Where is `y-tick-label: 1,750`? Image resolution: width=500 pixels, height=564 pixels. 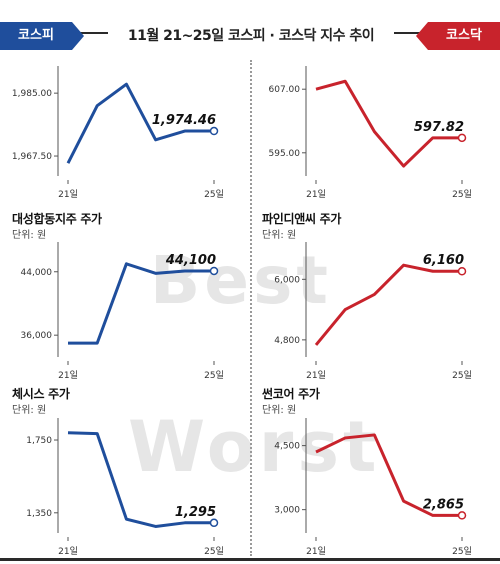
y-tick-label: 1,750 is located at coordinates (39, 441).